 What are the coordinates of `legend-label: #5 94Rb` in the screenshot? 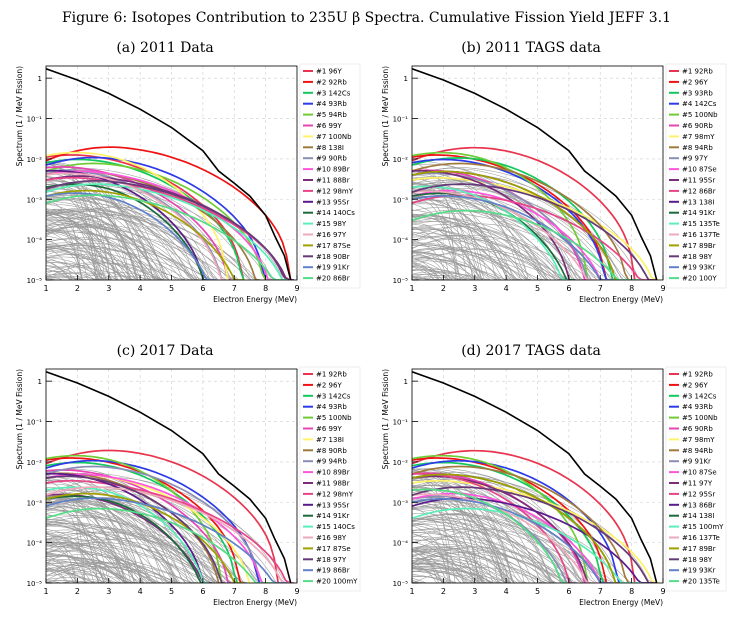 It's located at (331, 115).